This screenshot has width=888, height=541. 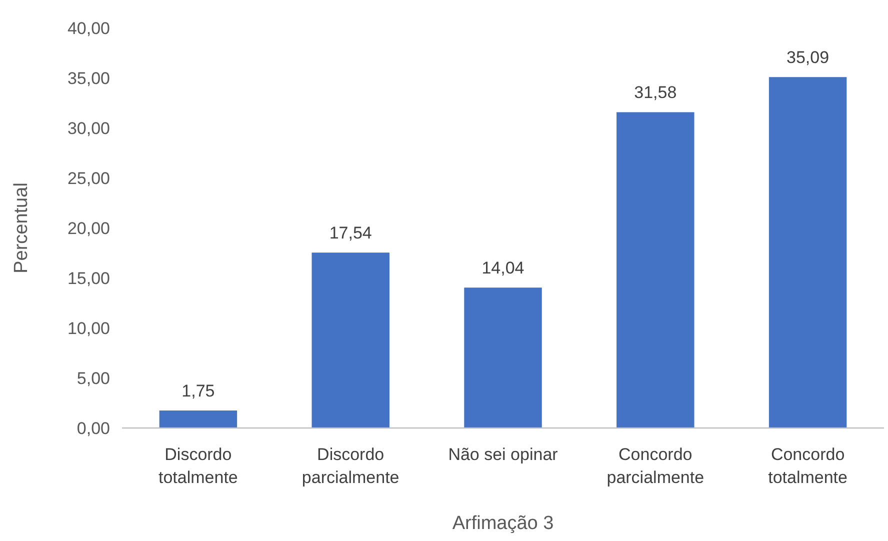 I want to click on x-tick-label: Concordo parcialmente, so click(x=655, y=466).